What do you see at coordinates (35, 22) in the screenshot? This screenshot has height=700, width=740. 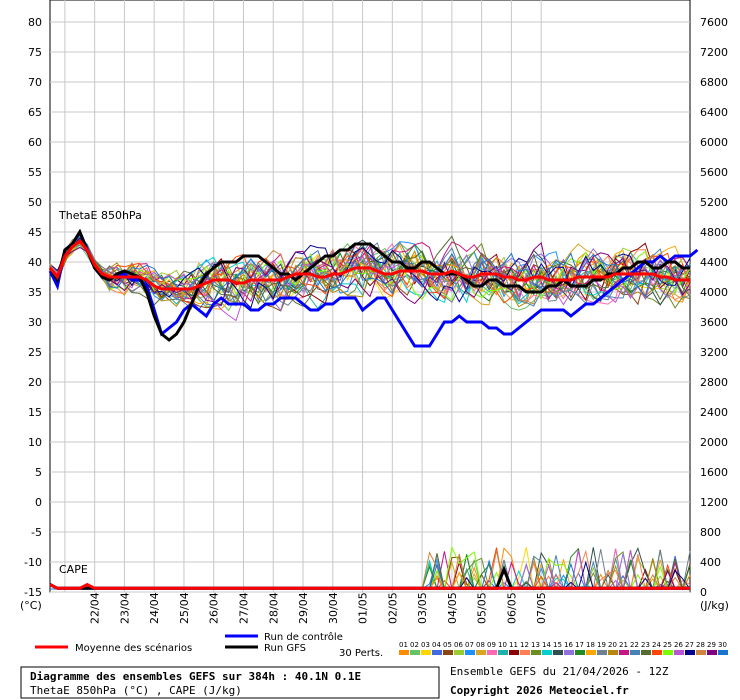 I see `left-tick-label: 80` at bounding box center [35, 22].